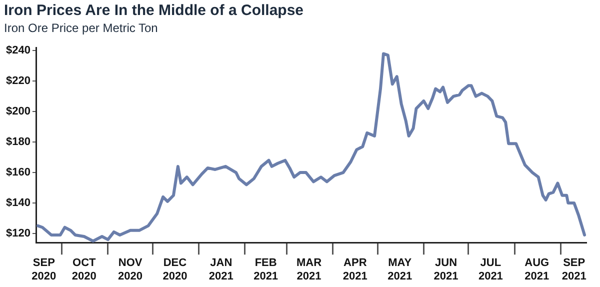  I want to click on y-tick-label: $220, so click(18, 81).